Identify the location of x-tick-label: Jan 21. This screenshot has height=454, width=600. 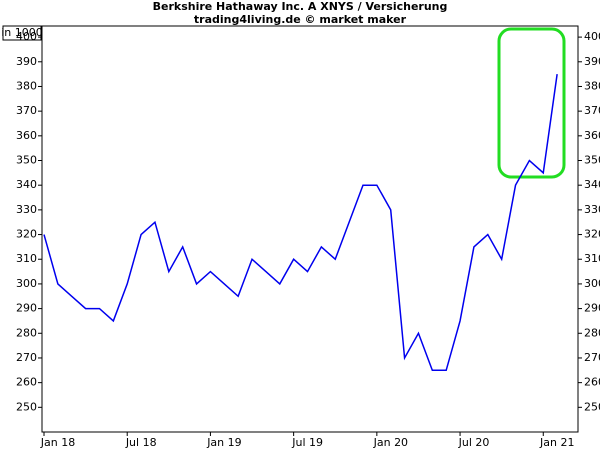
(556, 442).